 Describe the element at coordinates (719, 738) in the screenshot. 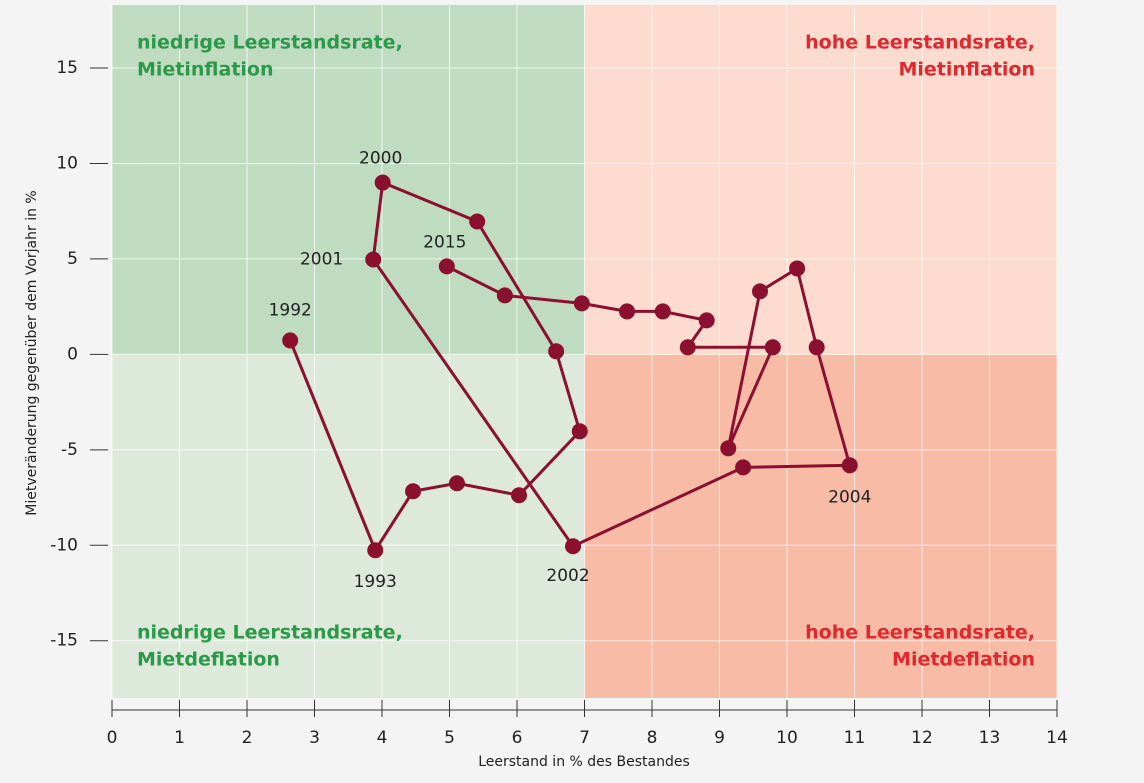

I see `x-tick-label: 9` at that location.